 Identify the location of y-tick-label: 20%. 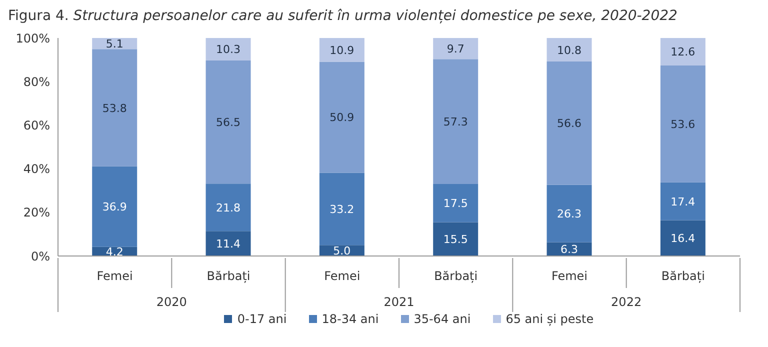
(36, 213).